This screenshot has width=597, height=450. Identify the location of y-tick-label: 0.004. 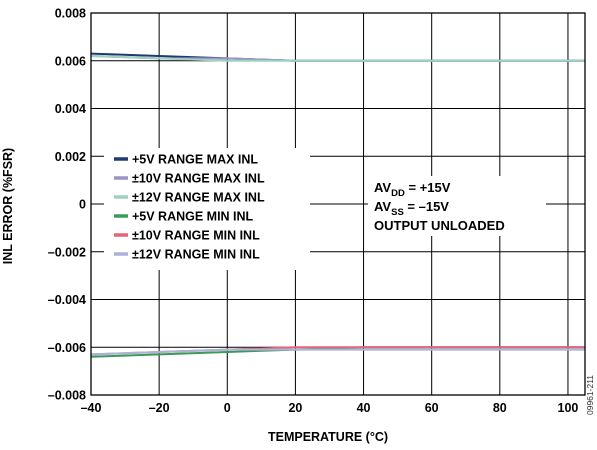
(70, 109).